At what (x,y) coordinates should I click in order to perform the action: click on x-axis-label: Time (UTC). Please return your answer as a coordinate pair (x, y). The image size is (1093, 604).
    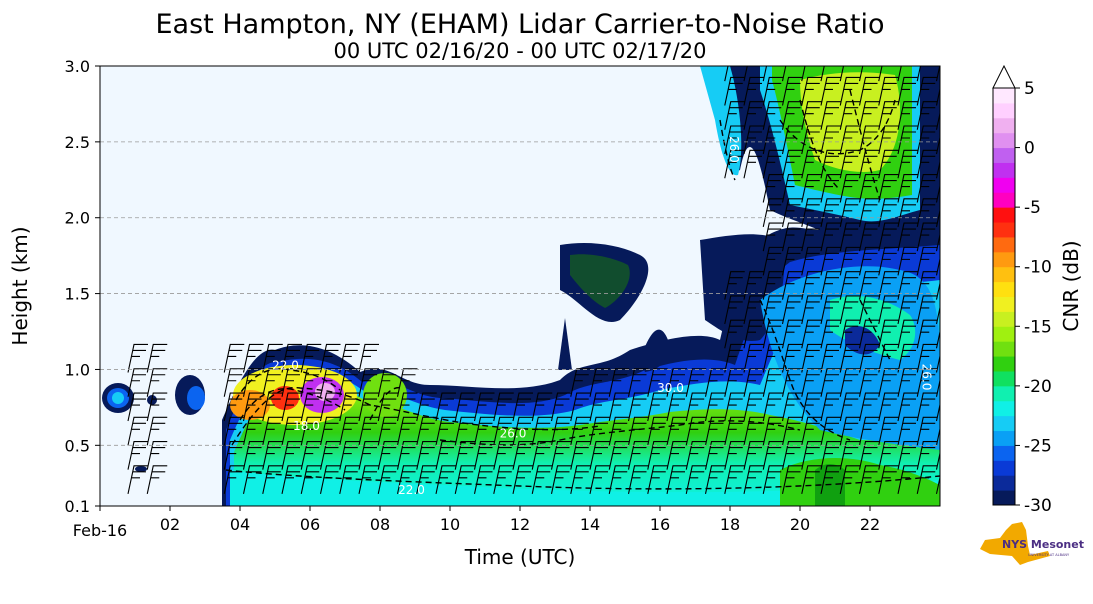
    Looking at the image, I should click on (520, 557).